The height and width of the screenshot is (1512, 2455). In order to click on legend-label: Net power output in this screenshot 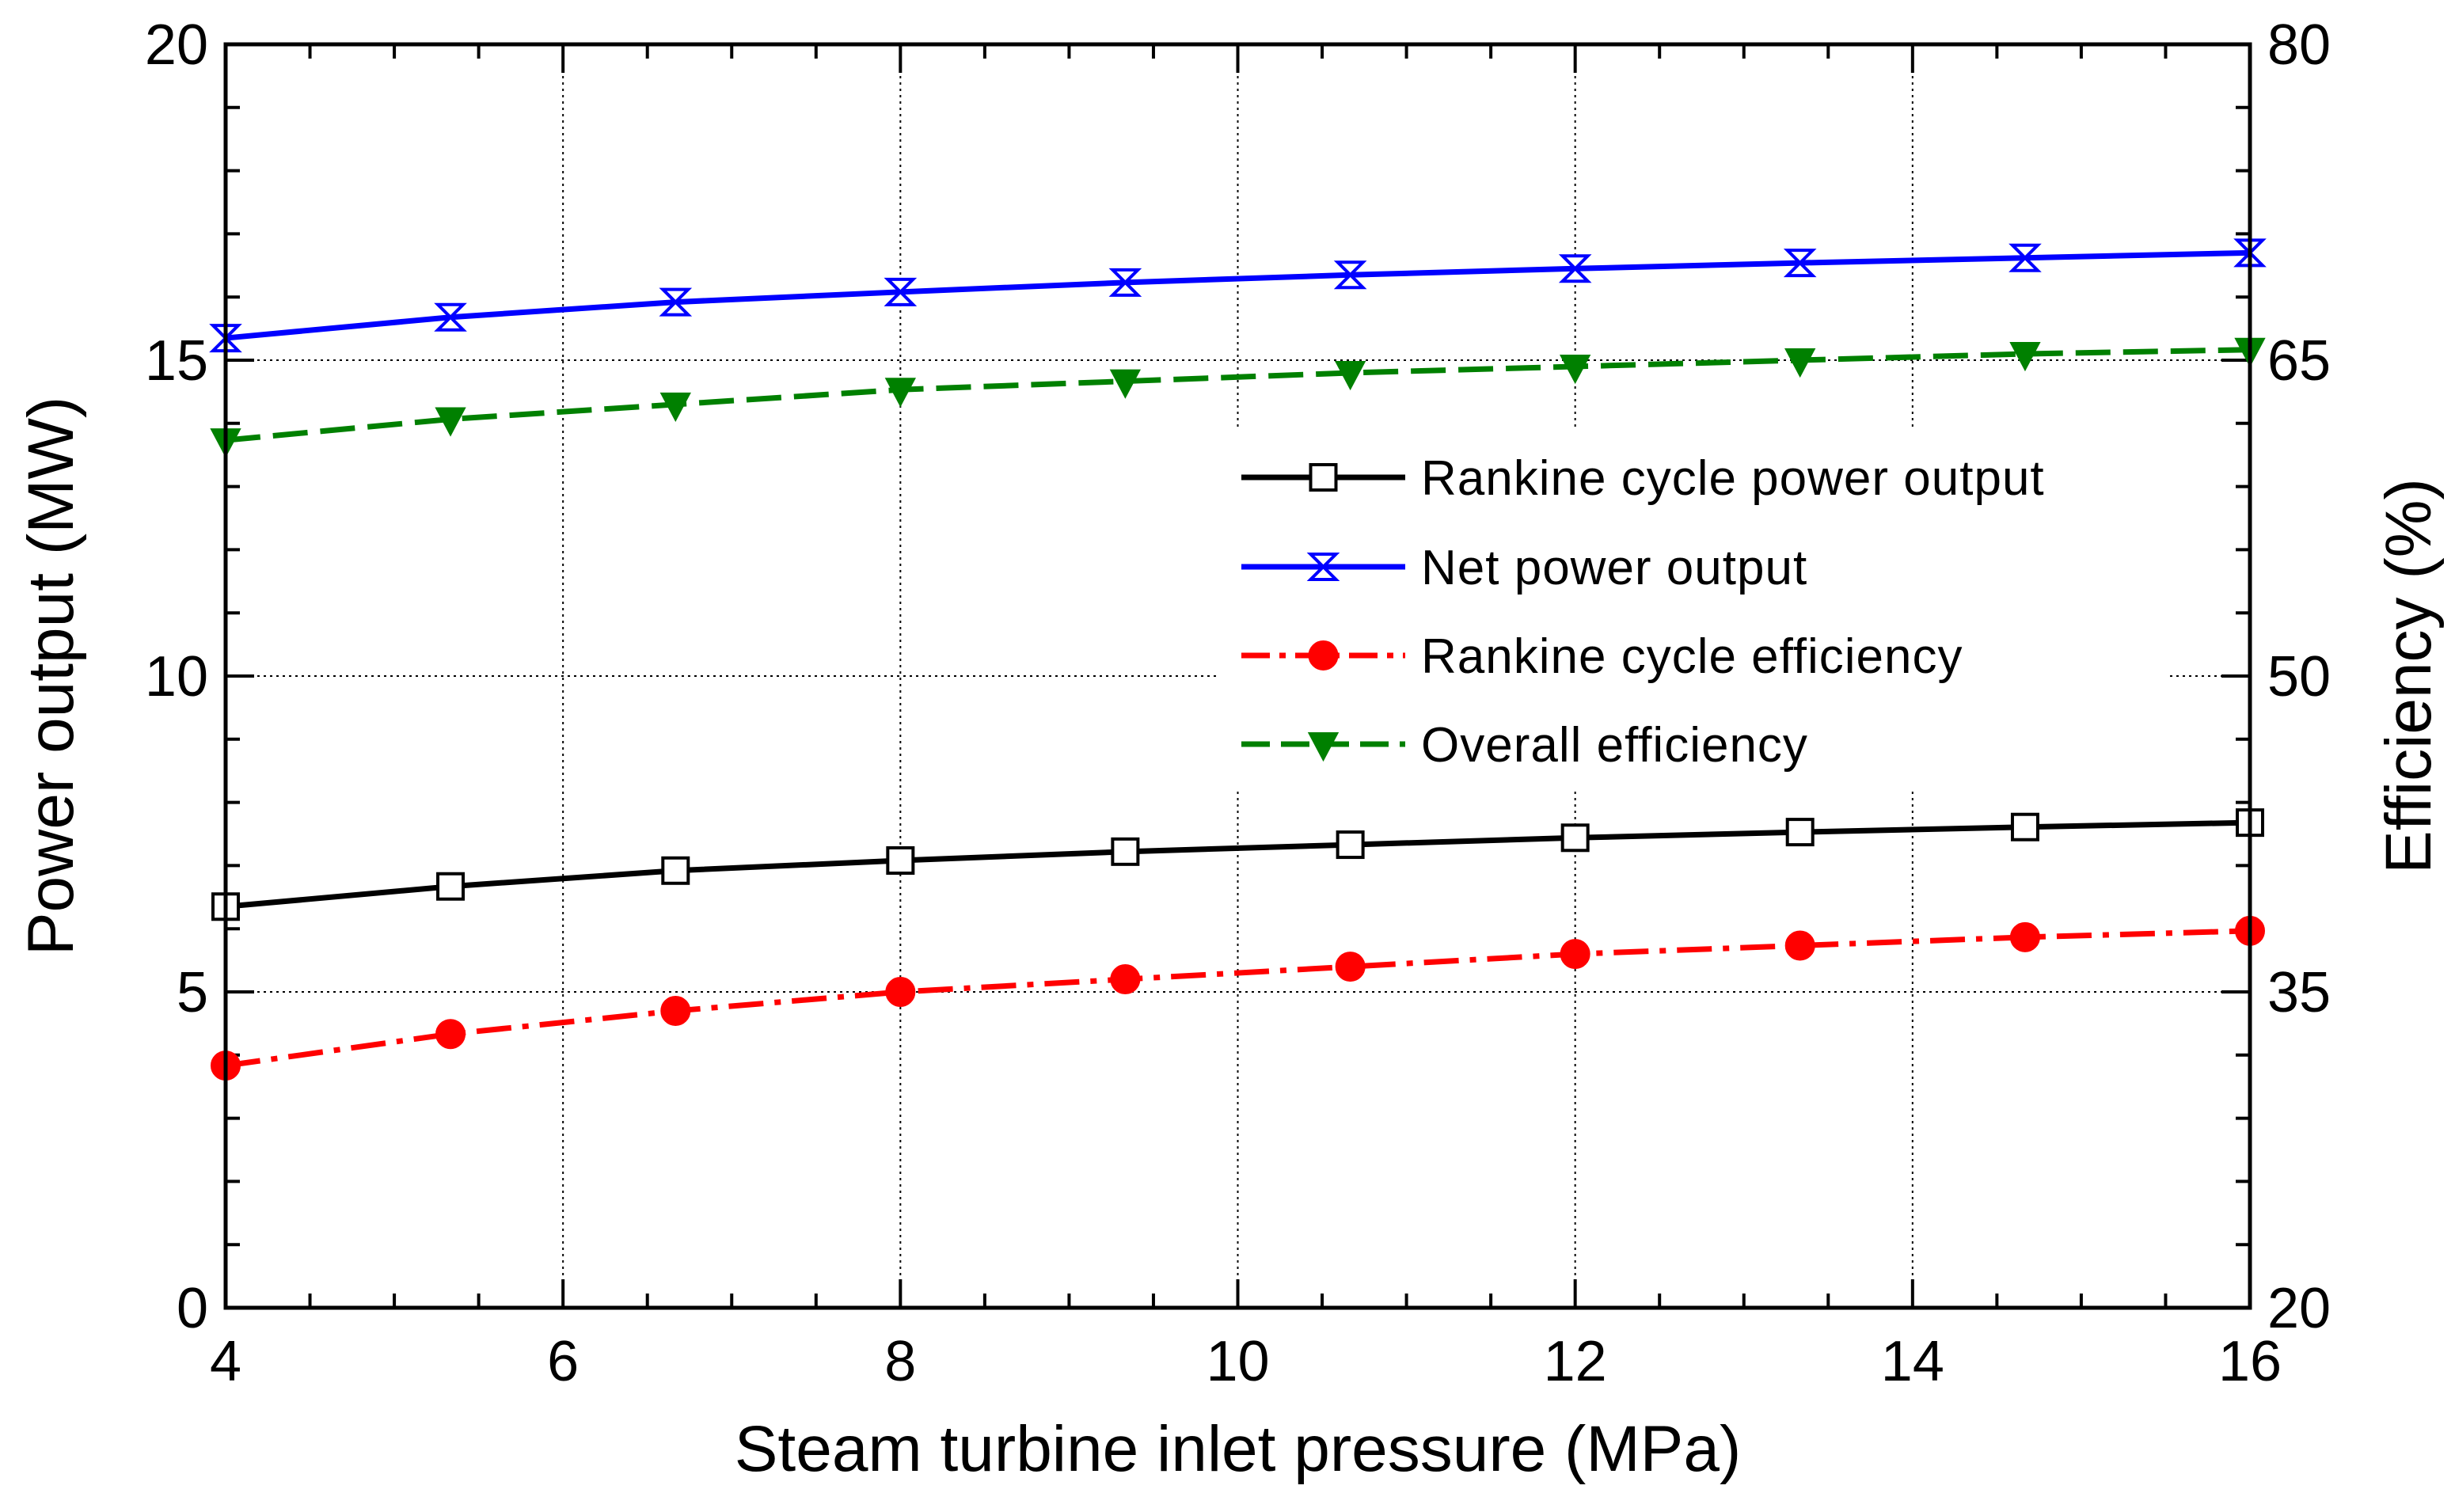, I will do `click(1614, 568)`.